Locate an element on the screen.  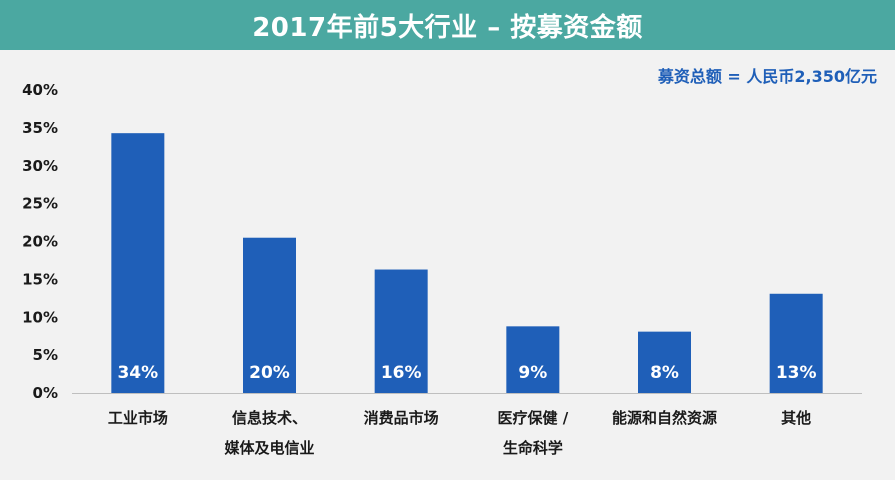
bar-data-label: 20% is located at coordinates (269, 373).